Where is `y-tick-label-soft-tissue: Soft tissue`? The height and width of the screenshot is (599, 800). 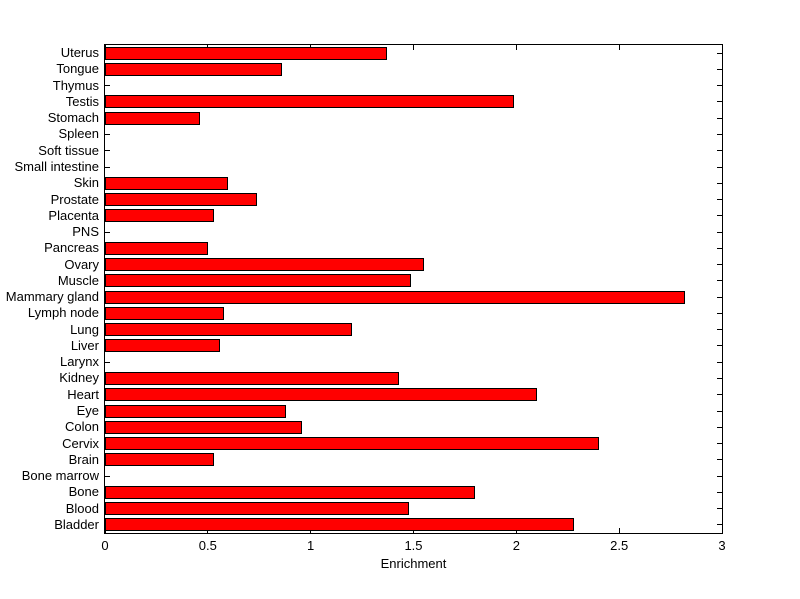 y-tick-label-soft-tissue: Soft tissue is located at coordinates (68, 150).